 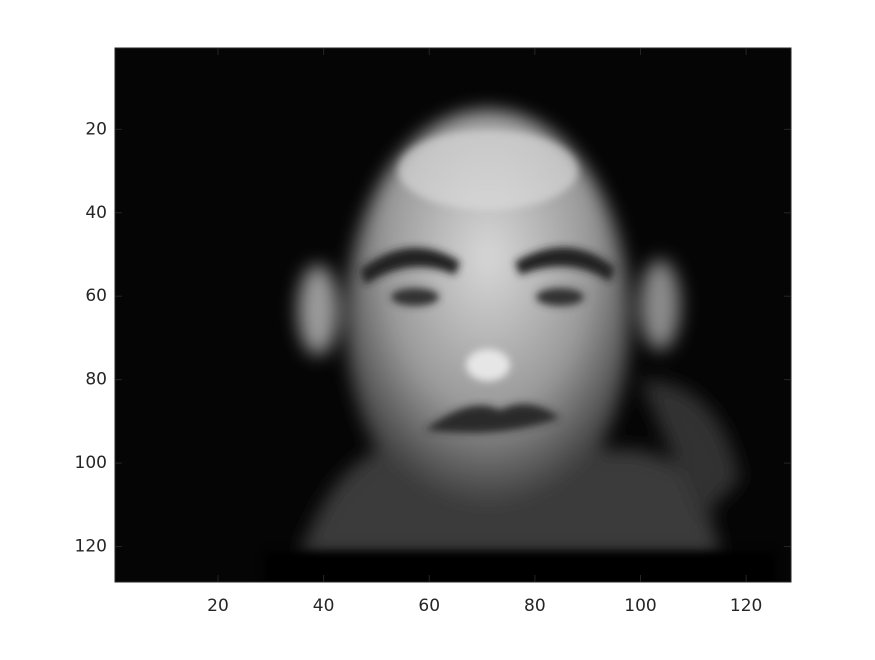 I want to click on x-tick-label: 20, so click(x=218, y=606).